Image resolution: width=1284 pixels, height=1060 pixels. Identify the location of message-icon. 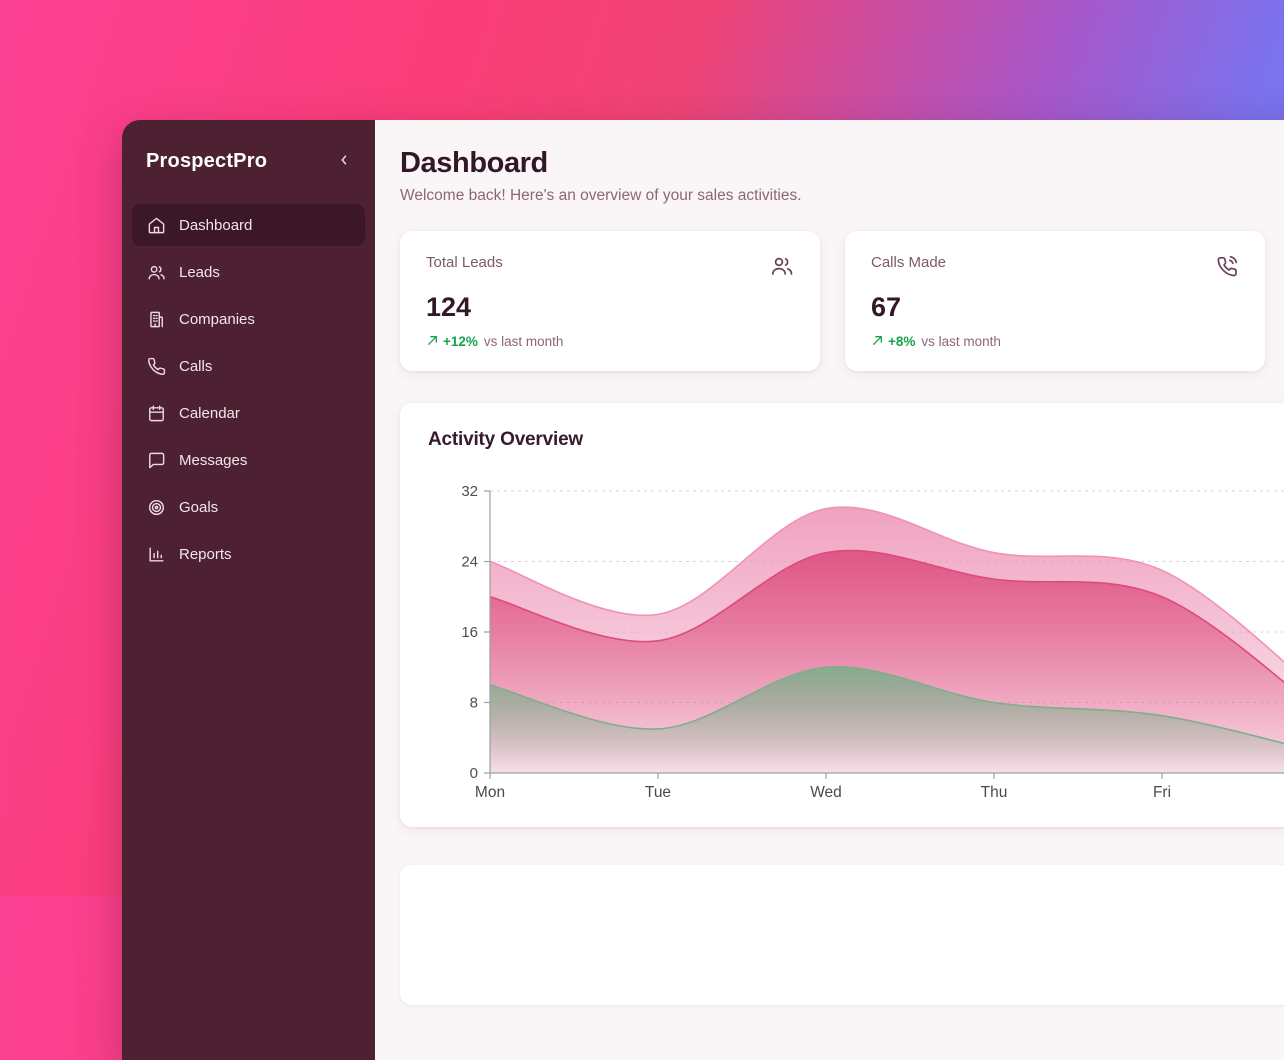
(156, 460).